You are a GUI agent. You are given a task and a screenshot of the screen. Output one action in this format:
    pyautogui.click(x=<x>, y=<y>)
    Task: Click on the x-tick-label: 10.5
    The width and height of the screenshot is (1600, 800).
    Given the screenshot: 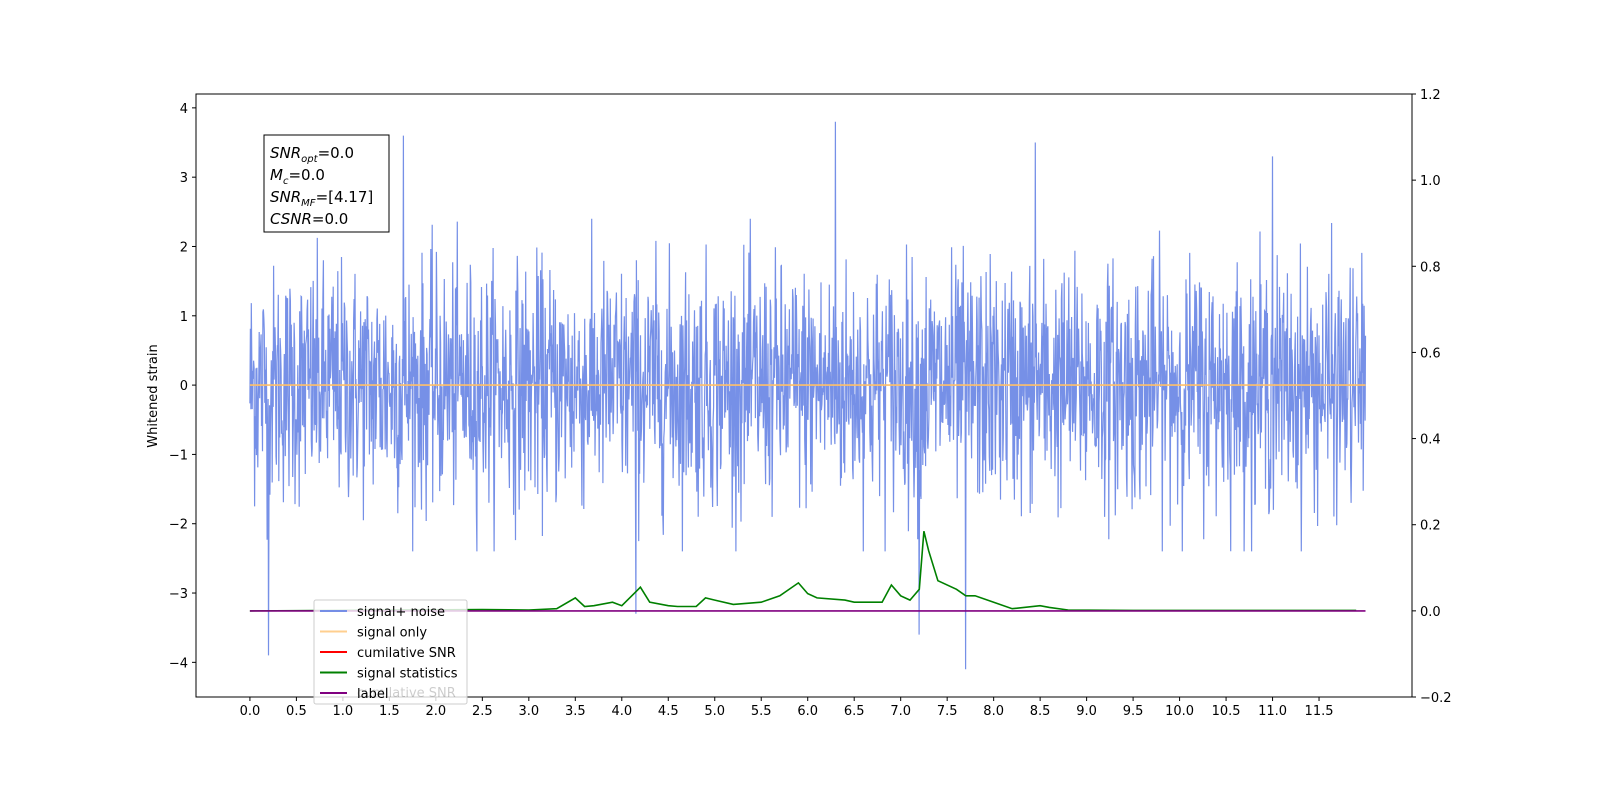 What is the action you would take?
    pyautogui.click(x=1226, y=711)
    